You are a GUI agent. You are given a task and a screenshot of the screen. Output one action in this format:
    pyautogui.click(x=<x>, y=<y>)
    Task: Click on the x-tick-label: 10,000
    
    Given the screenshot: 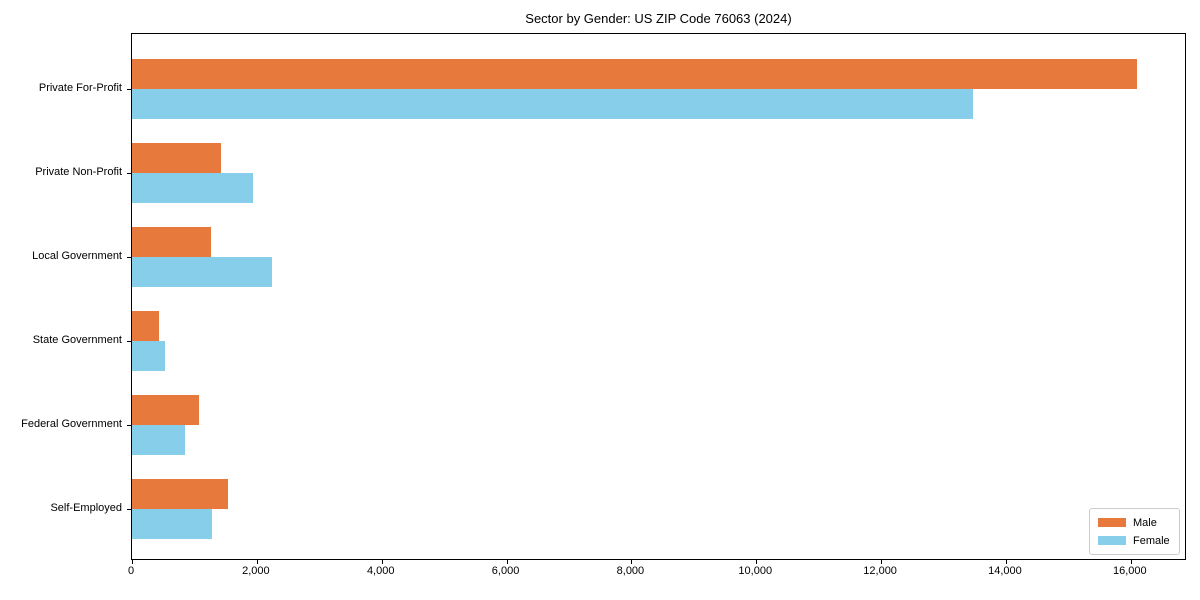 What is the action you would take?
    pyautogui.click(x=755, y=571)
    